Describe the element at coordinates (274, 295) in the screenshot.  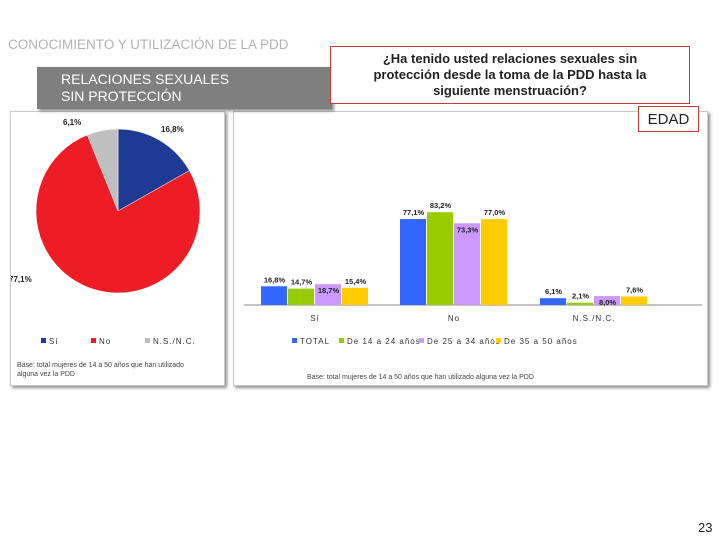
I see `bar-si-total` at that location.